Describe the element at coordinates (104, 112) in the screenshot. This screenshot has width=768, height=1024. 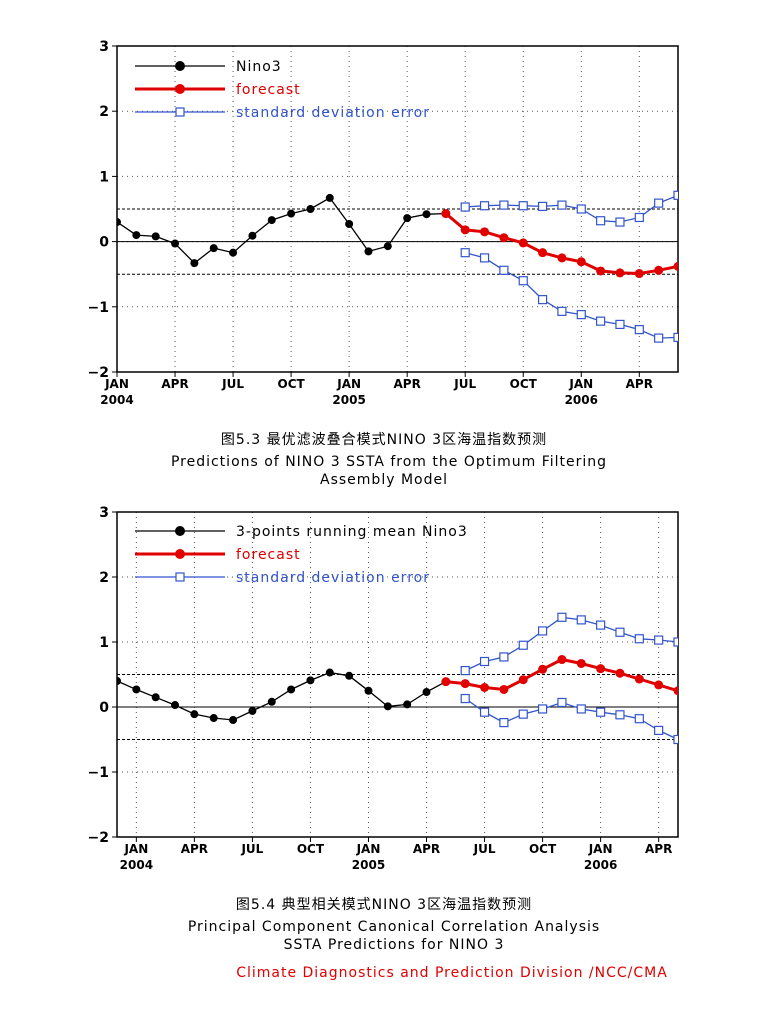
I see `y-tick-label: 2` at that location.